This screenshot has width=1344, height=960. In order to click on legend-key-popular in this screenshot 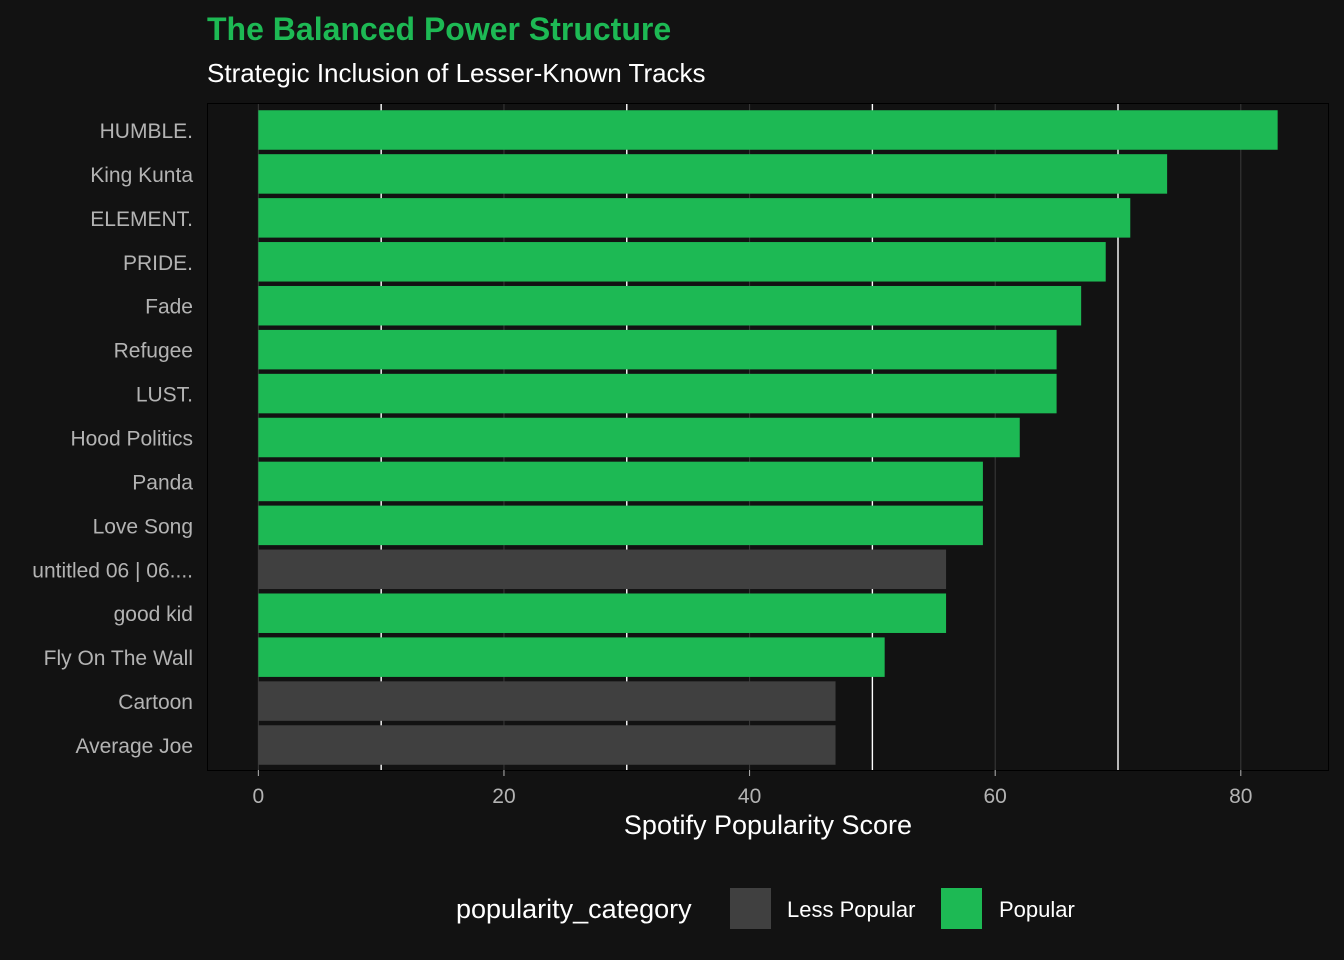, I will do `click(961, 908)`.